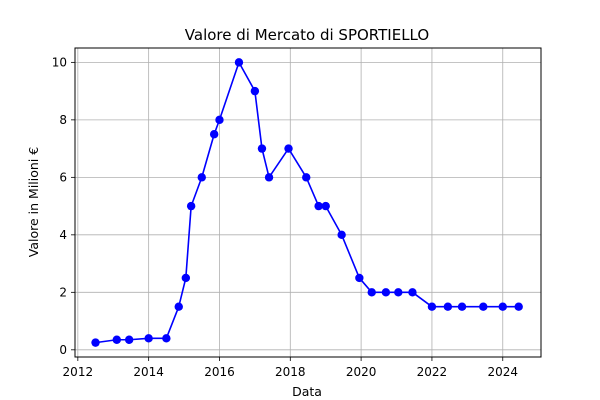 The width and height of the screenshot is (600, 400). I want to click on x-tick-label: 2022, so click(432, 372).